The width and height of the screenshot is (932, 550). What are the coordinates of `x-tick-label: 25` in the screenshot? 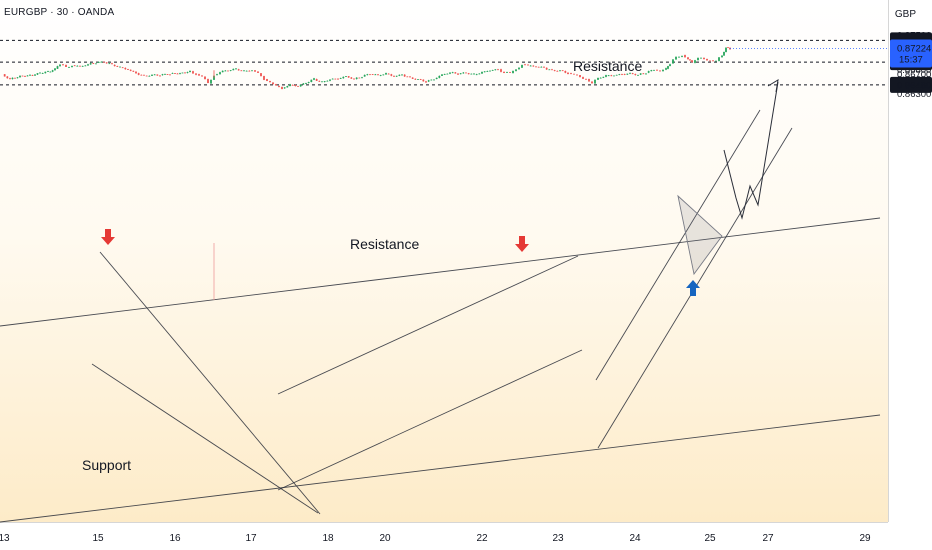 It's located at (710, 538).